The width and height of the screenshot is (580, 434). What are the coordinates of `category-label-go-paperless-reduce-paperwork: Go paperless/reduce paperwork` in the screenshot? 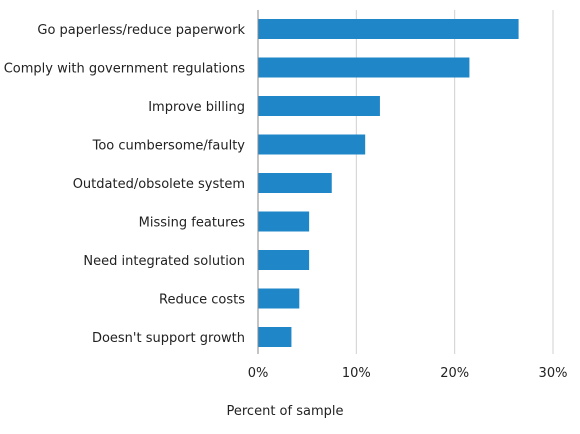 It's located at (141, 30).